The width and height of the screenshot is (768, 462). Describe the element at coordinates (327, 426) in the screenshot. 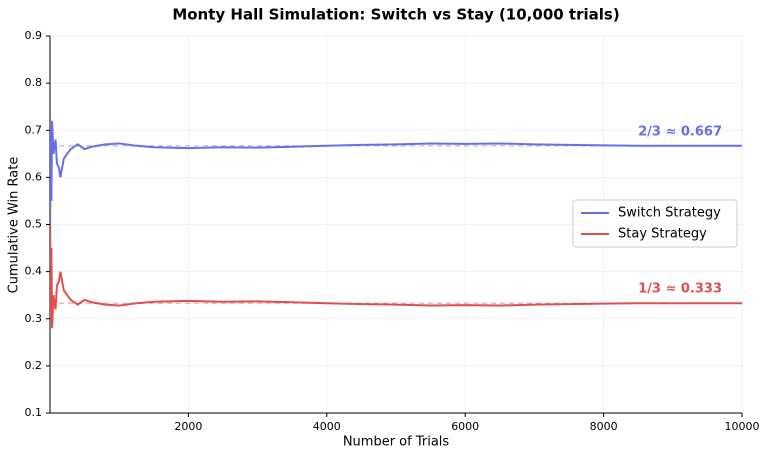

I see `x-tick-label: 4000` at that location.